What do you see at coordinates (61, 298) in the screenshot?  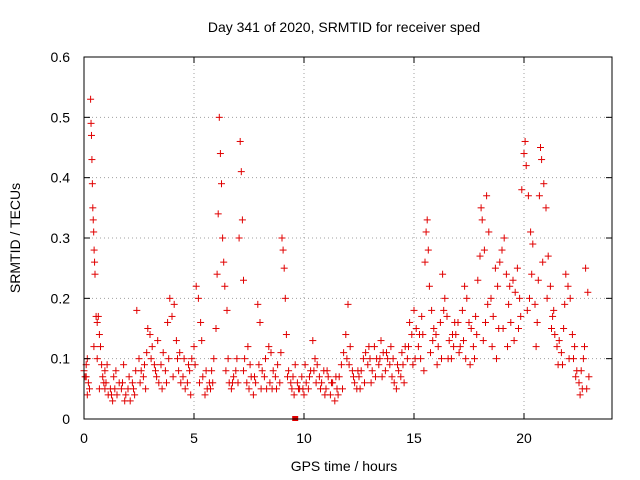 I see `y-tick-label: 0.2` at bounding box center [61, 298].